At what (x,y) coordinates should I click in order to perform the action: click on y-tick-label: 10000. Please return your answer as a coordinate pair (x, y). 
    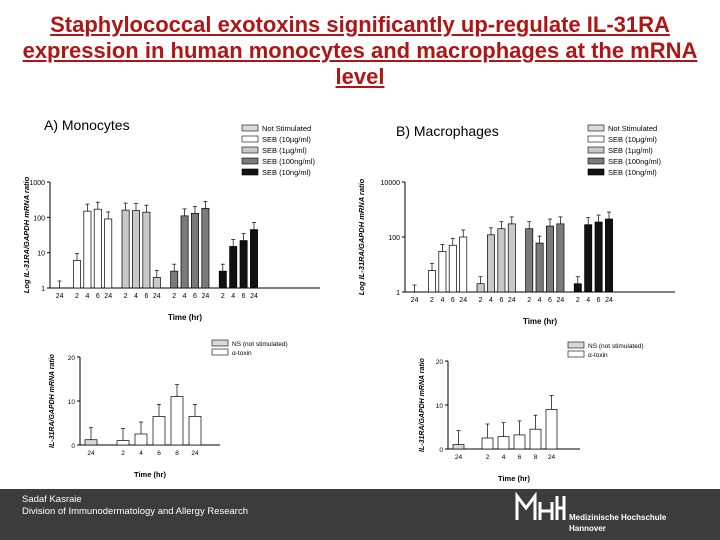
    Looking at the image, I should click on (391, 183).